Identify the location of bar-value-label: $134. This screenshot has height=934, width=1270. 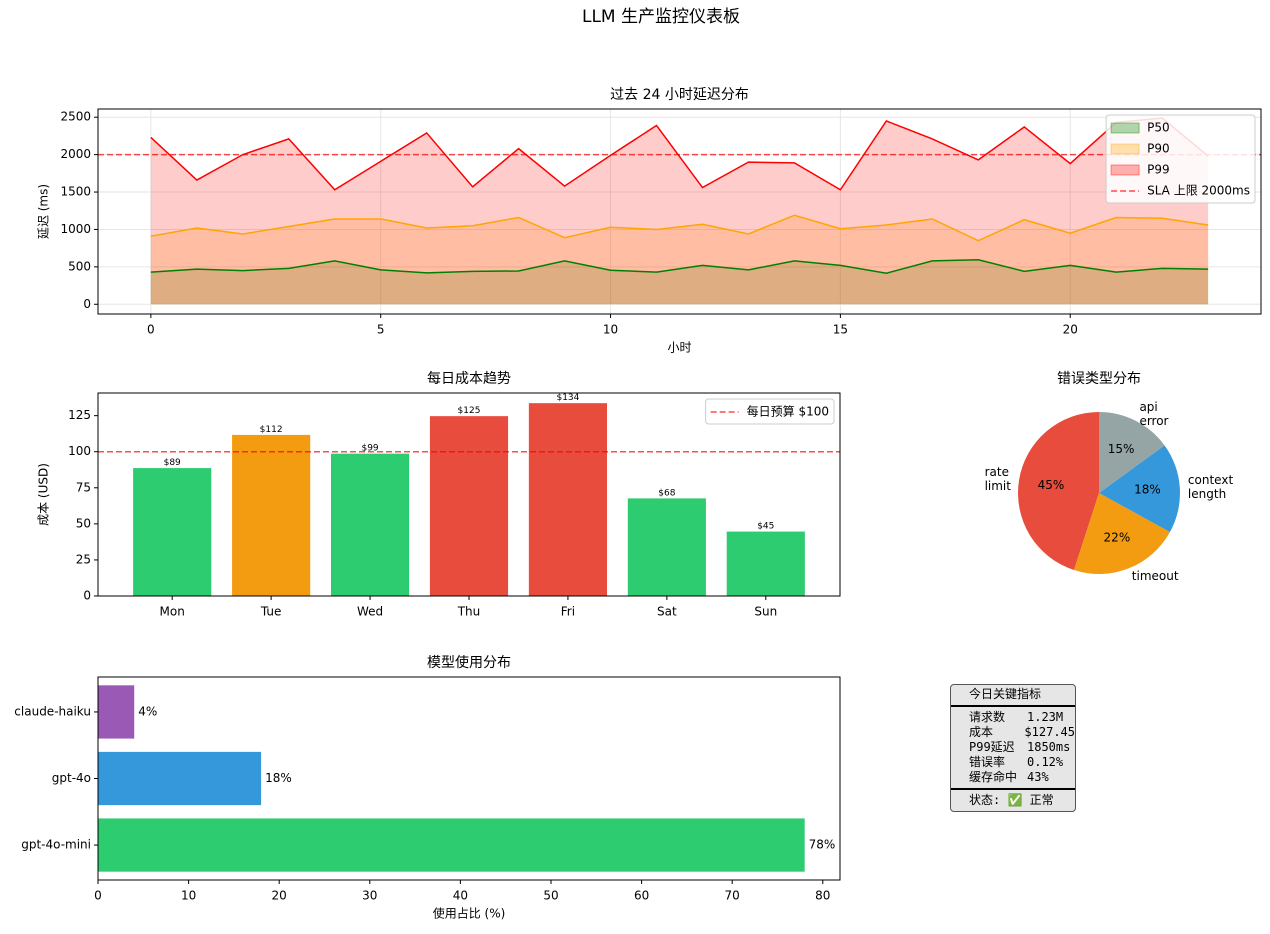
(567, 398).